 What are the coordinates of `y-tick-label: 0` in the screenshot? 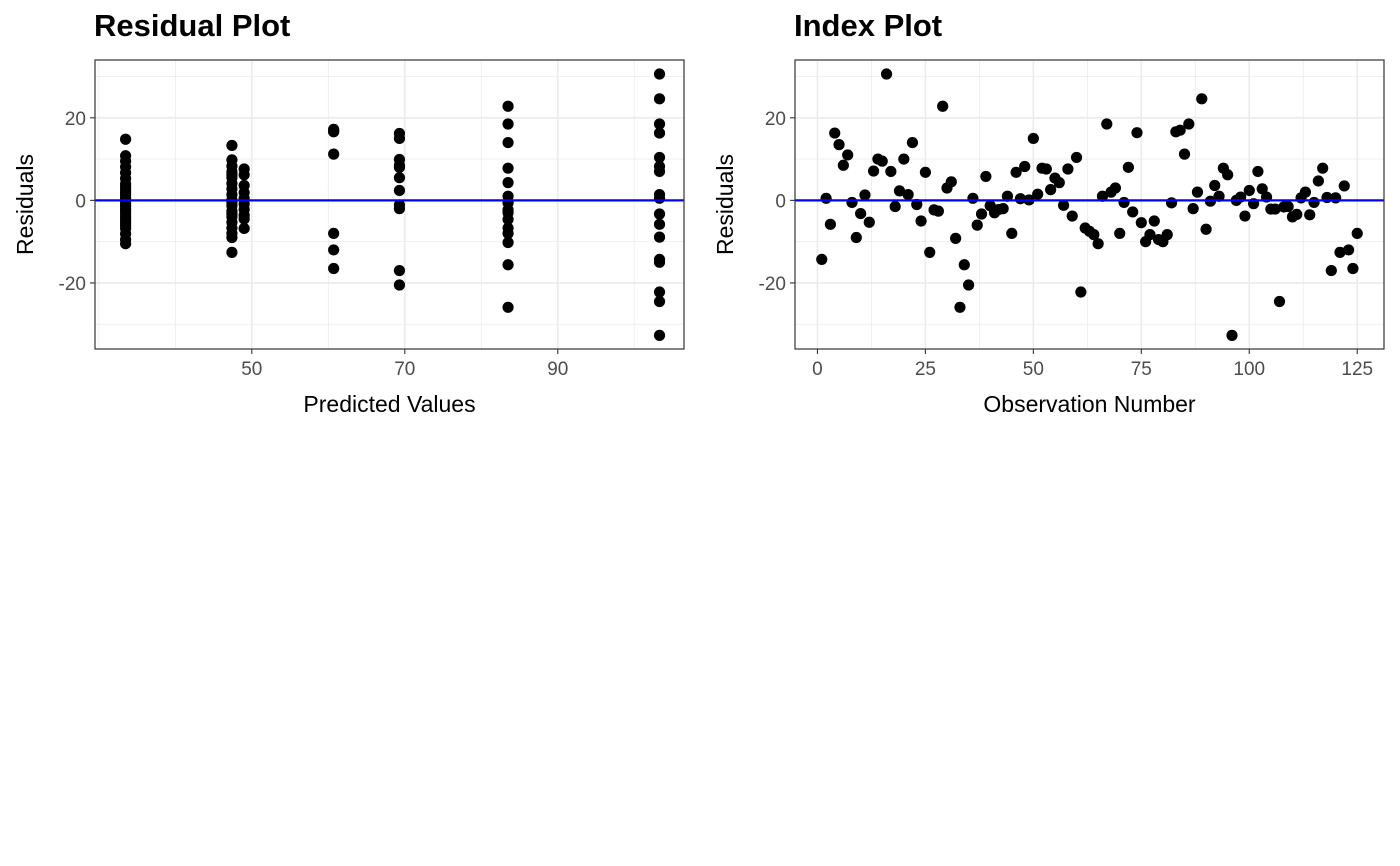 It's located at (780, 201).